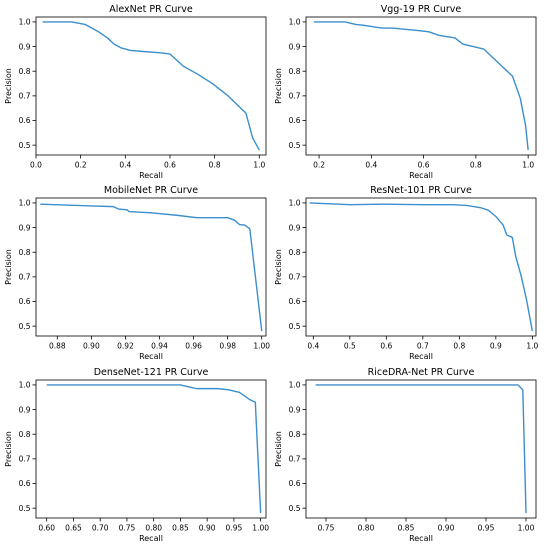 This screenshot has height=550, width=547. What do you see at coordinates (496, 346) in the screenshot?
I see `x-tick-label: 0.9` at bounding box center [496, 346].